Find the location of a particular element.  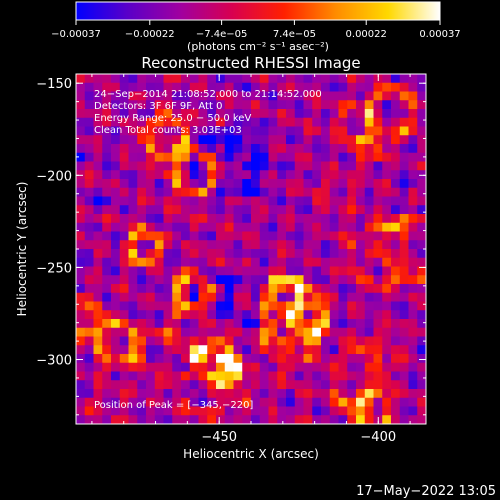

colorbar-tick-label: 0.00022 is located at coordinates (366, 34).